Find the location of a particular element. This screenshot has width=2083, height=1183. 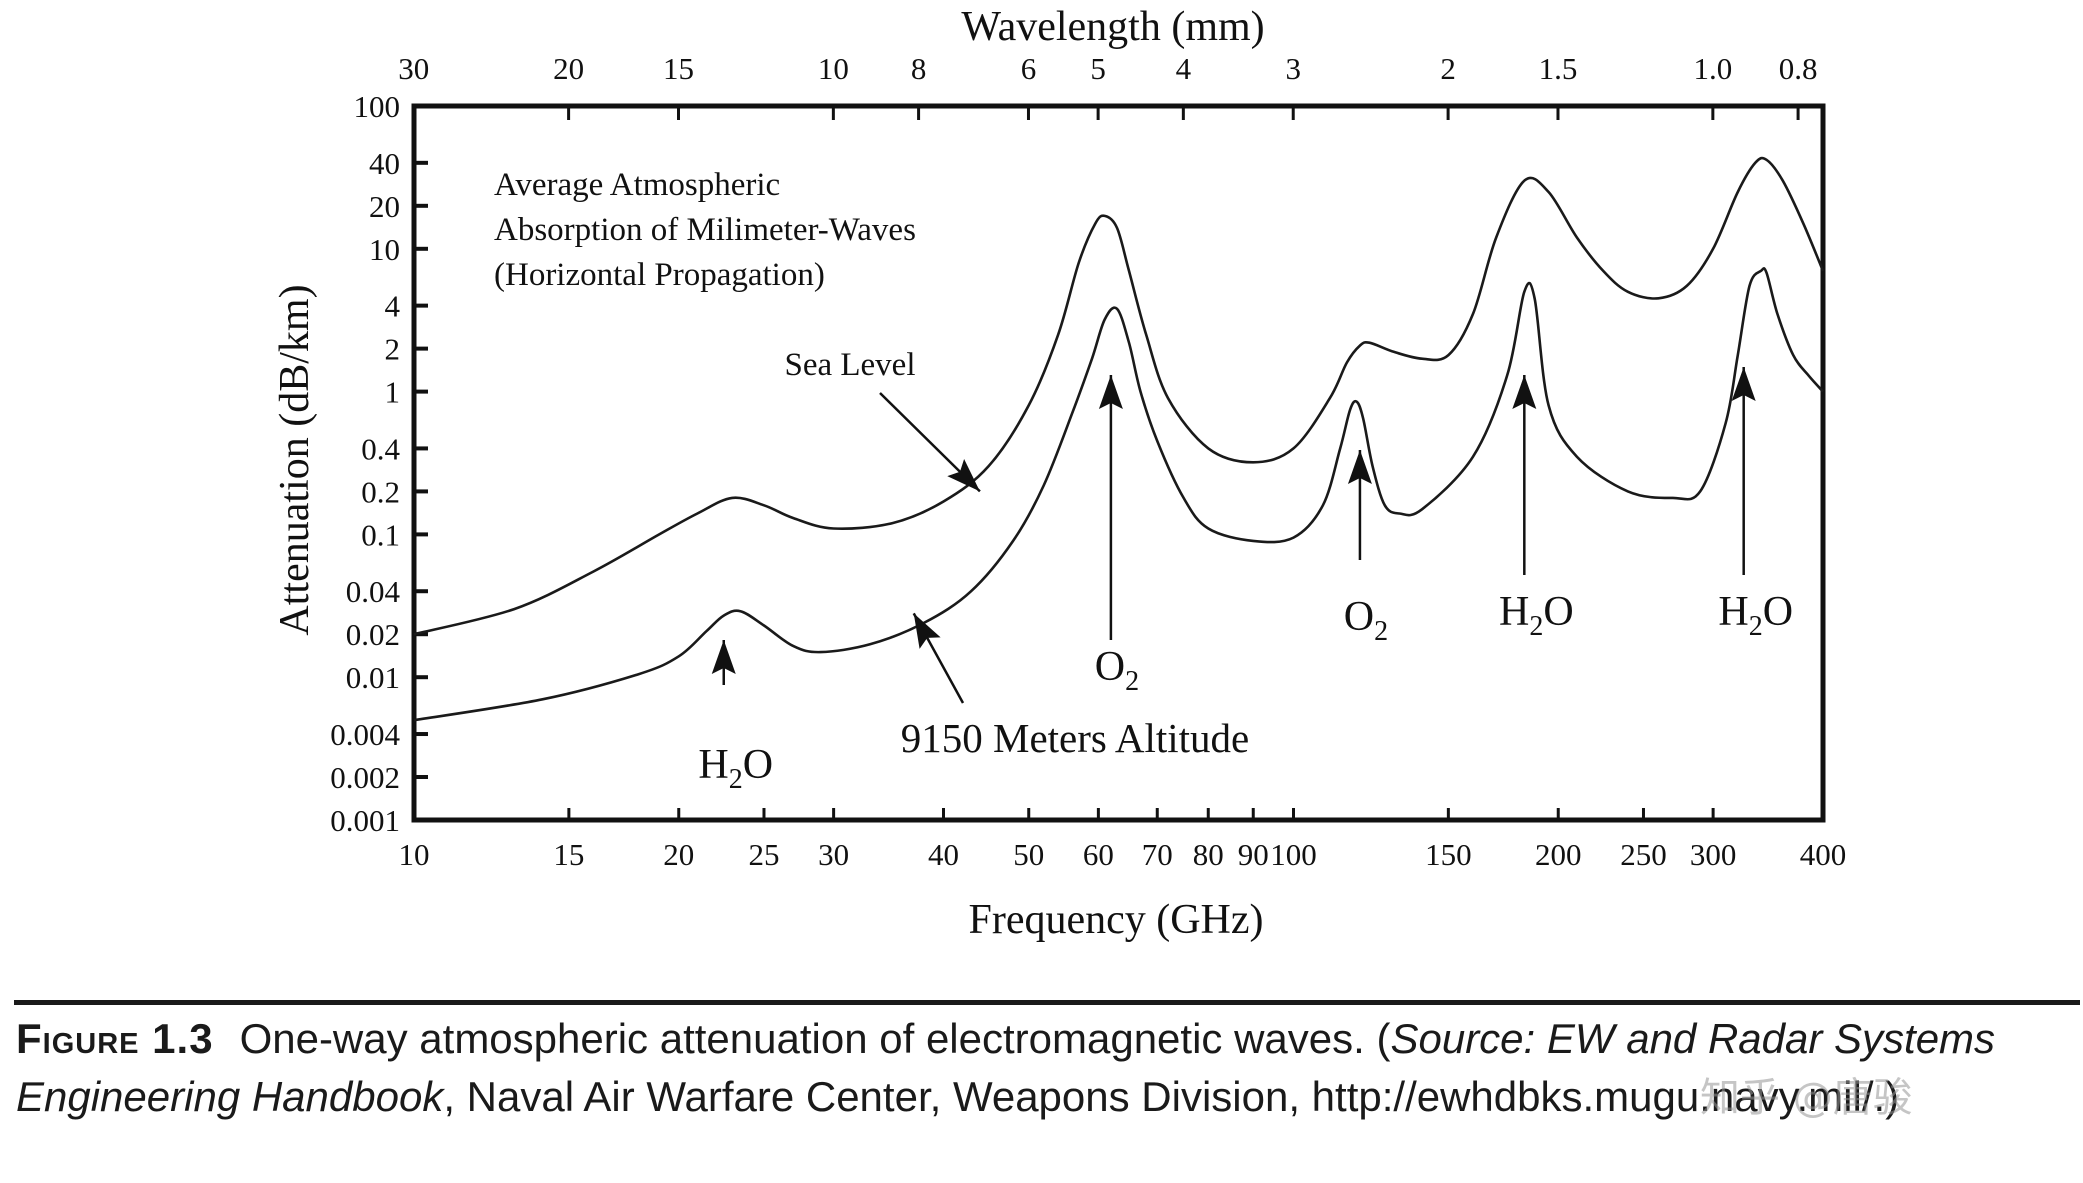

figure-label: Figure 1.3 is located at coordinates (115, 1038).